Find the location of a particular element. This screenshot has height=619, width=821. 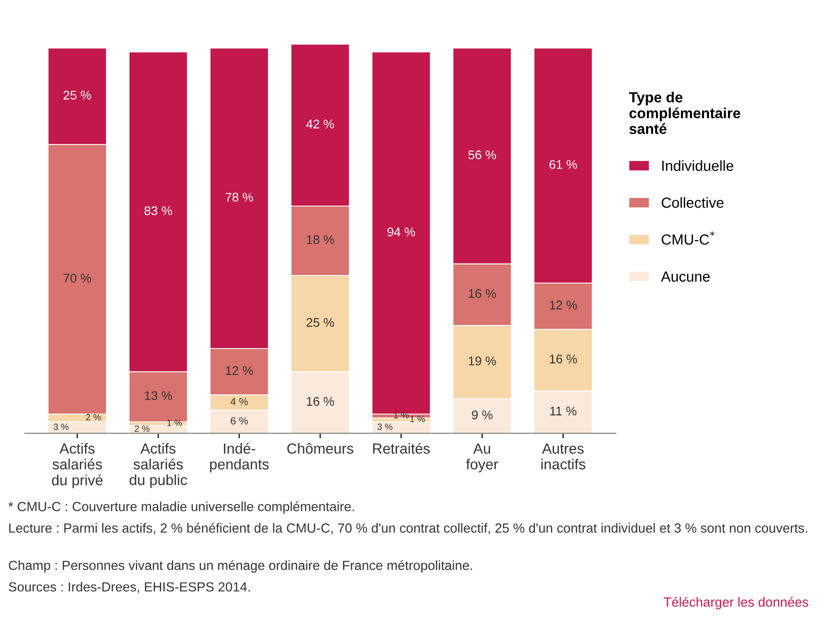

x-tick-label: Actifs salariés du public is located at coordinates (159, 465).